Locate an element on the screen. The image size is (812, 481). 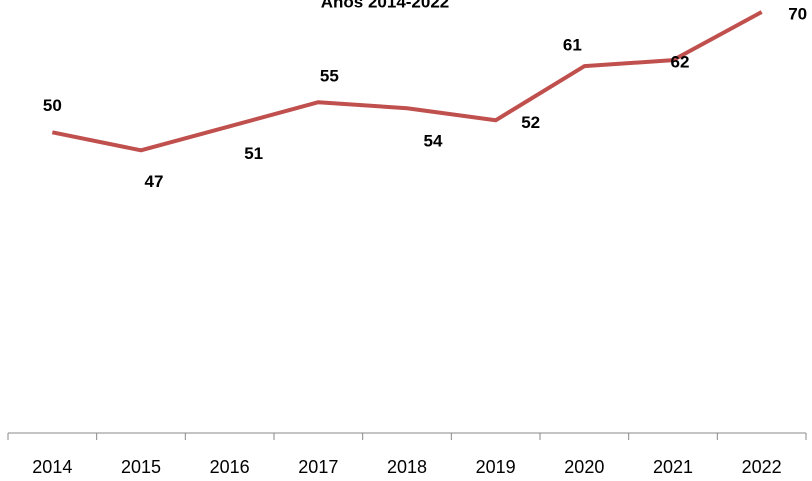
data-label: 70 is located at coordinates (797, 14).